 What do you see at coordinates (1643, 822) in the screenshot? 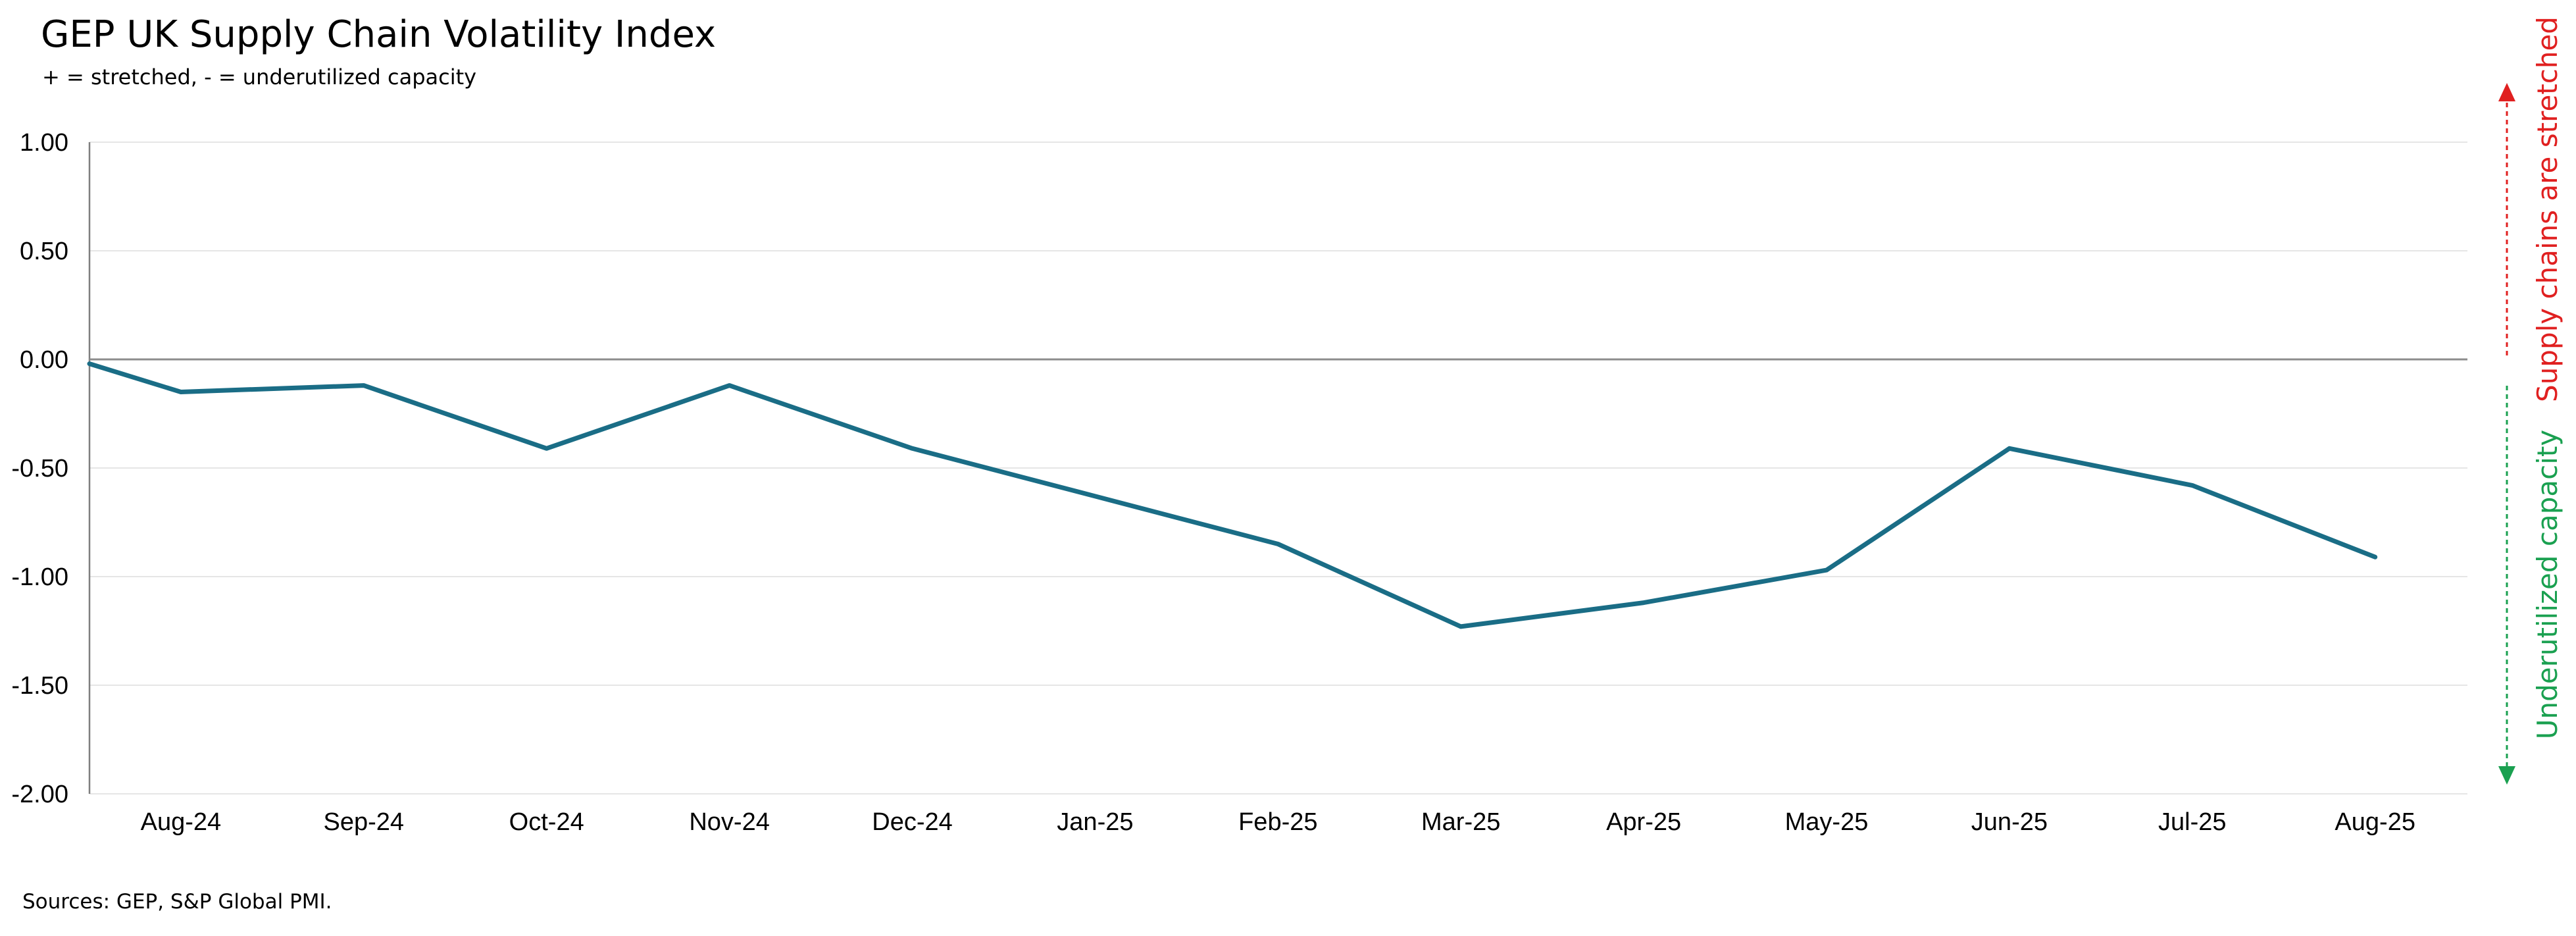
I see `x-tick-label: Apr-25` at bounding box center [1643, 822].